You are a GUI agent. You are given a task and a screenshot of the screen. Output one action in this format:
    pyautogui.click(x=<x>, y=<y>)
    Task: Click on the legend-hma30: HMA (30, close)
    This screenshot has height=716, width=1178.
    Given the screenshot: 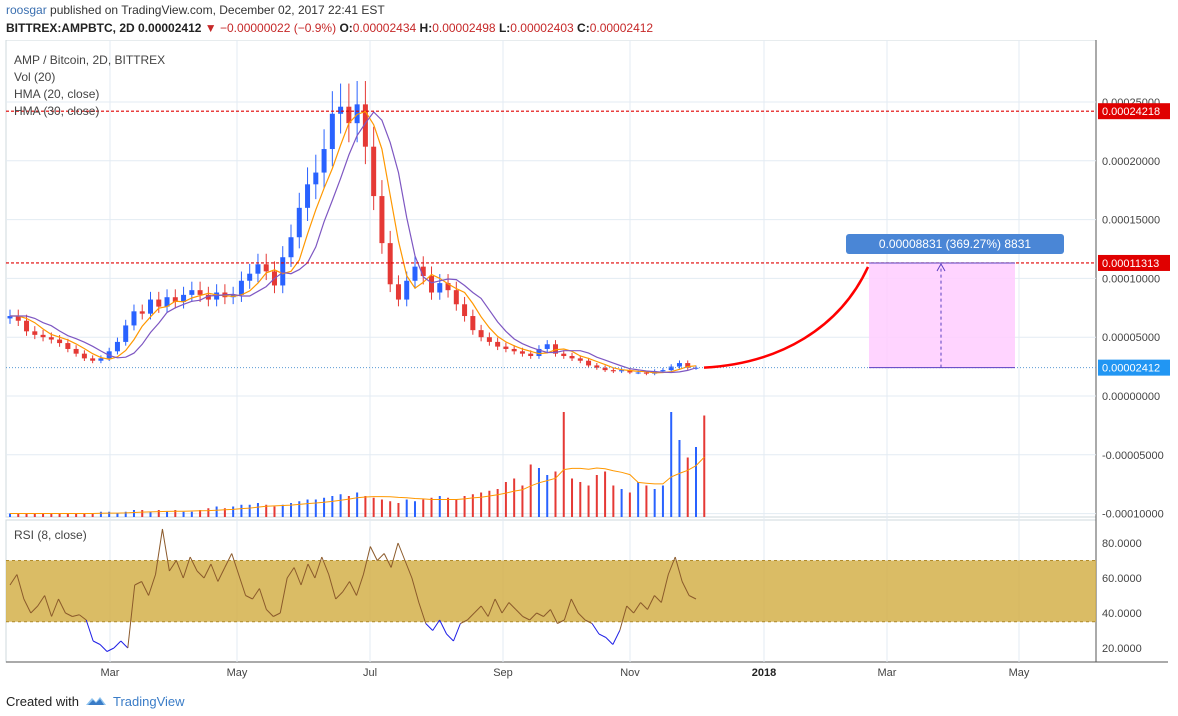 What is the action you would take?
    pyautogui.click(x=57, y=111)
    